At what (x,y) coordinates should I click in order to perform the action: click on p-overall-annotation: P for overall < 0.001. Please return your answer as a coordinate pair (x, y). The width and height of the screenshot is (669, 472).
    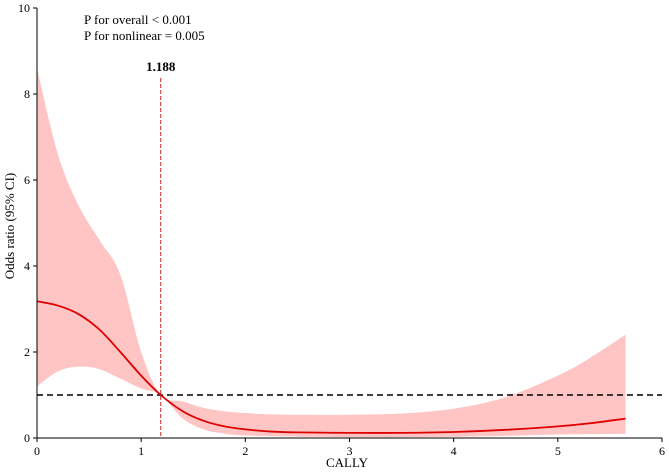
    Looking at the image, I should click on (138, 19).